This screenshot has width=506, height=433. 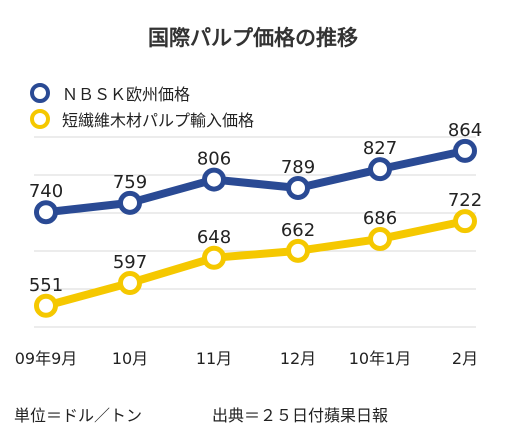 I want to click on x-tick-label: 2月, so click(x=465, y=358).